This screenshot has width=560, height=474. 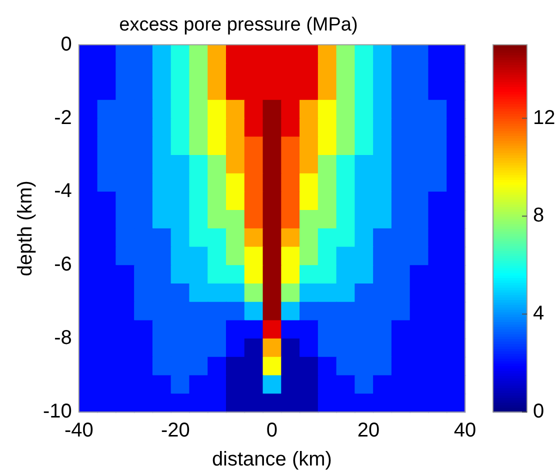 What do you see at coordinates (63, 338) in the screenshot?
I see `y-tick-label: -8` at bounding box center [63, 338].